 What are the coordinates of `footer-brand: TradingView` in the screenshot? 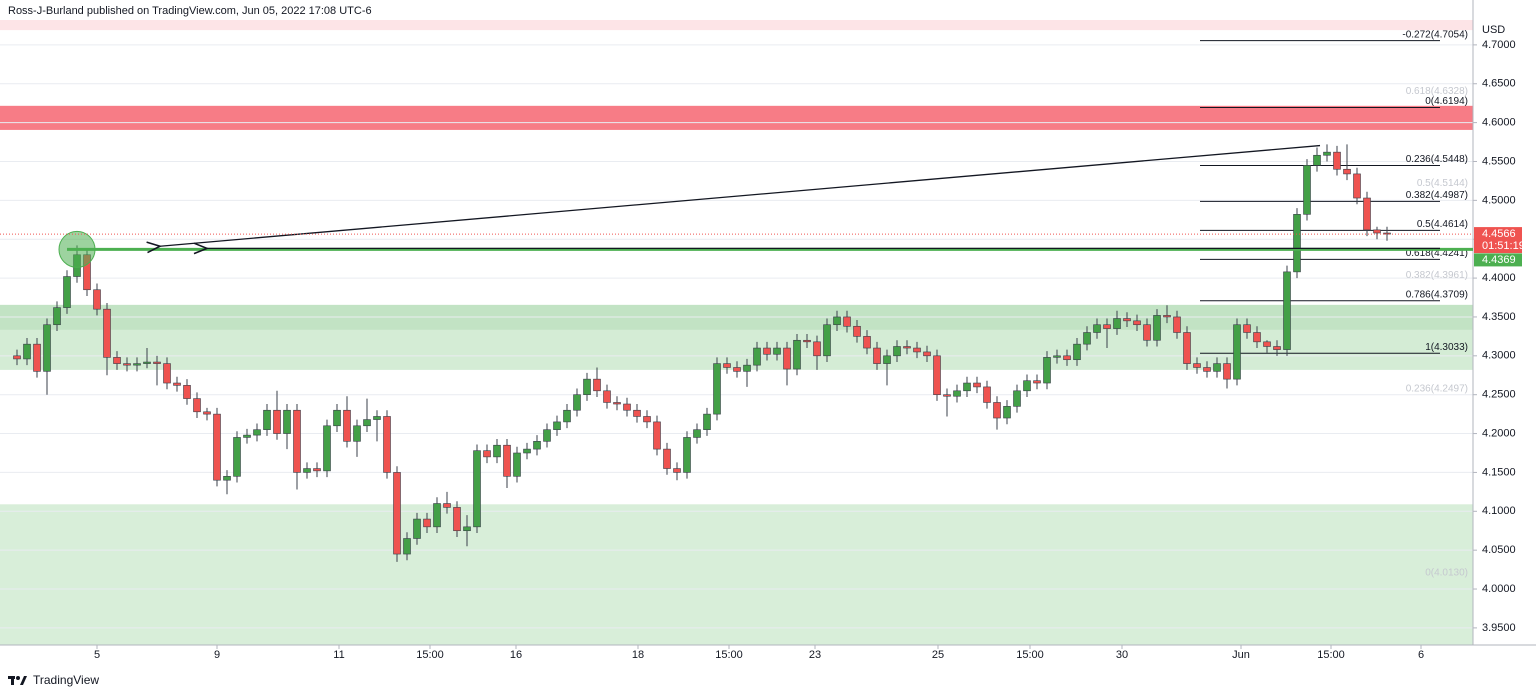 It's located at (66, 680).